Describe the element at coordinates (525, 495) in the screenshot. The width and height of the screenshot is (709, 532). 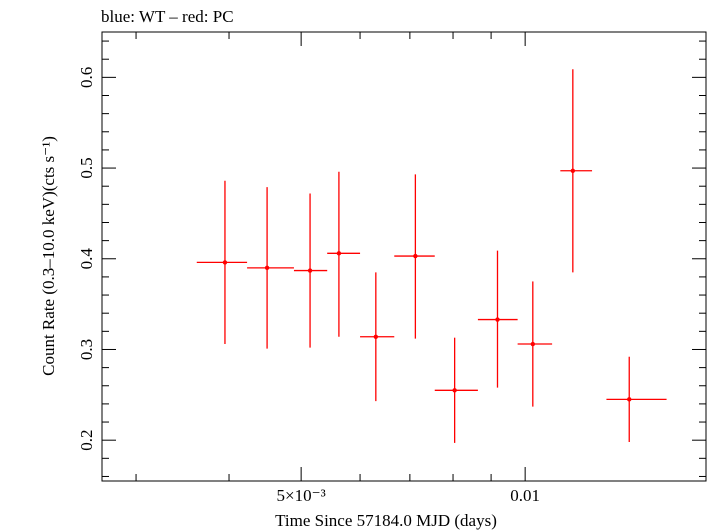
I see `x-tick-label: 0.01` at that location.